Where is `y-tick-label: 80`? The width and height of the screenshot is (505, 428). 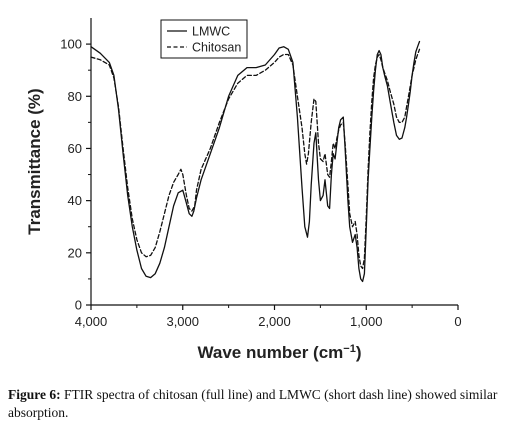
y-tick-label: 80 is located at coordinates (75, 96).